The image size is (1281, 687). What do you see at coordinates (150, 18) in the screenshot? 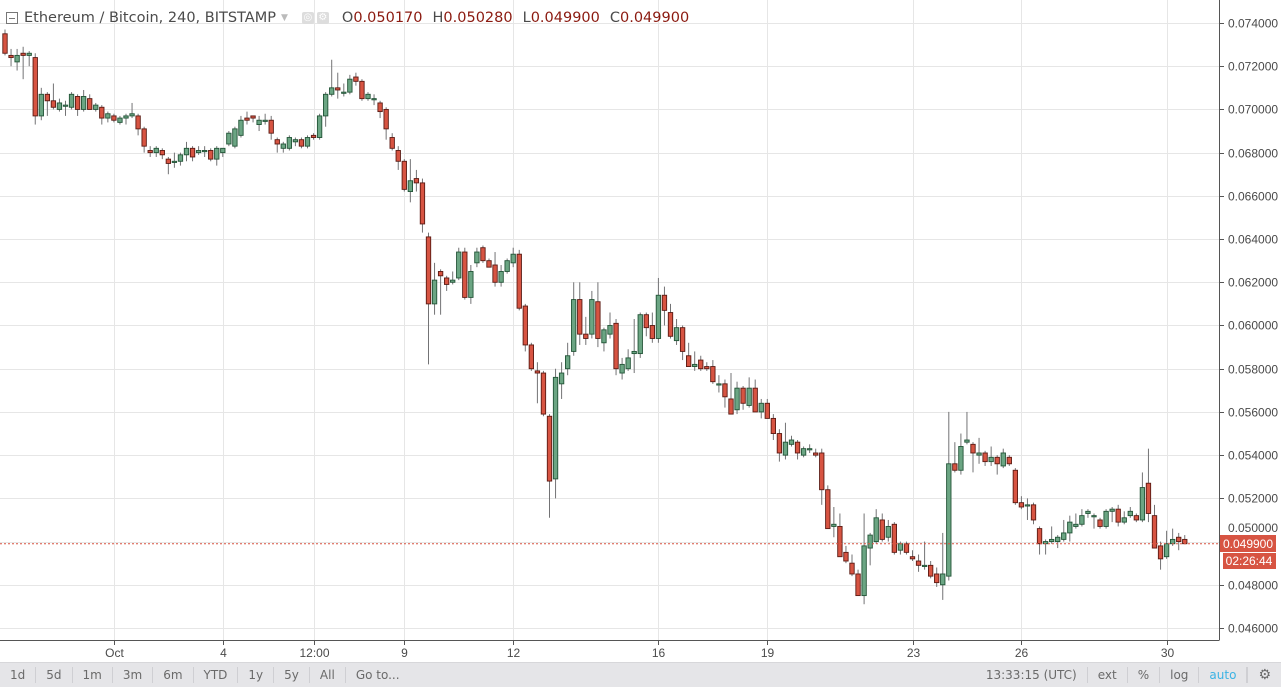
I see `symbol-title: Ethereum / Bitcoin, 240, BITSTAMP` at bounding box center [150, 18].